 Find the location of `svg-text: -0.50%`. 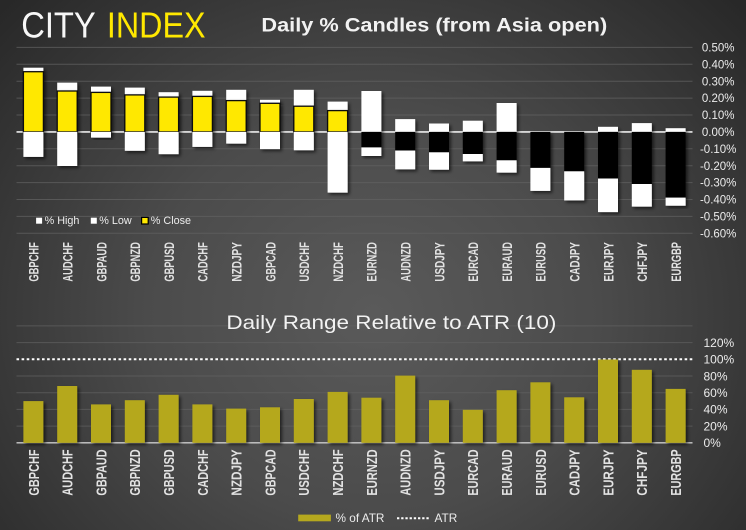

svg-text: -0.50% is located at coordinates (718, 218).